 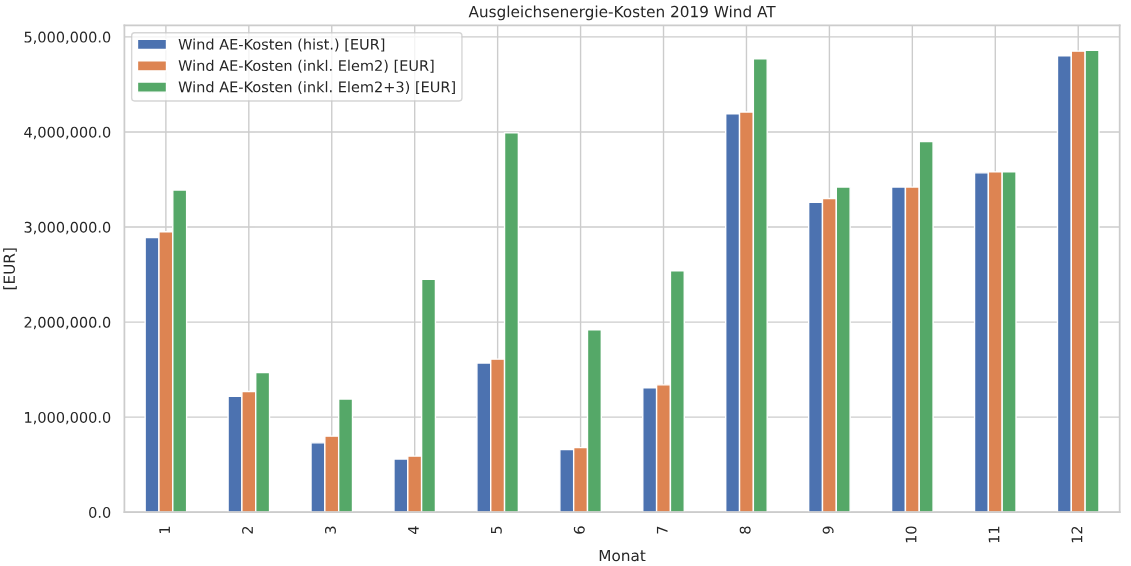 What do you see at coordinates (10, 269) in the screenshot?
I see `y-axis-title: [EUR]` at bounding box center [10, 269].